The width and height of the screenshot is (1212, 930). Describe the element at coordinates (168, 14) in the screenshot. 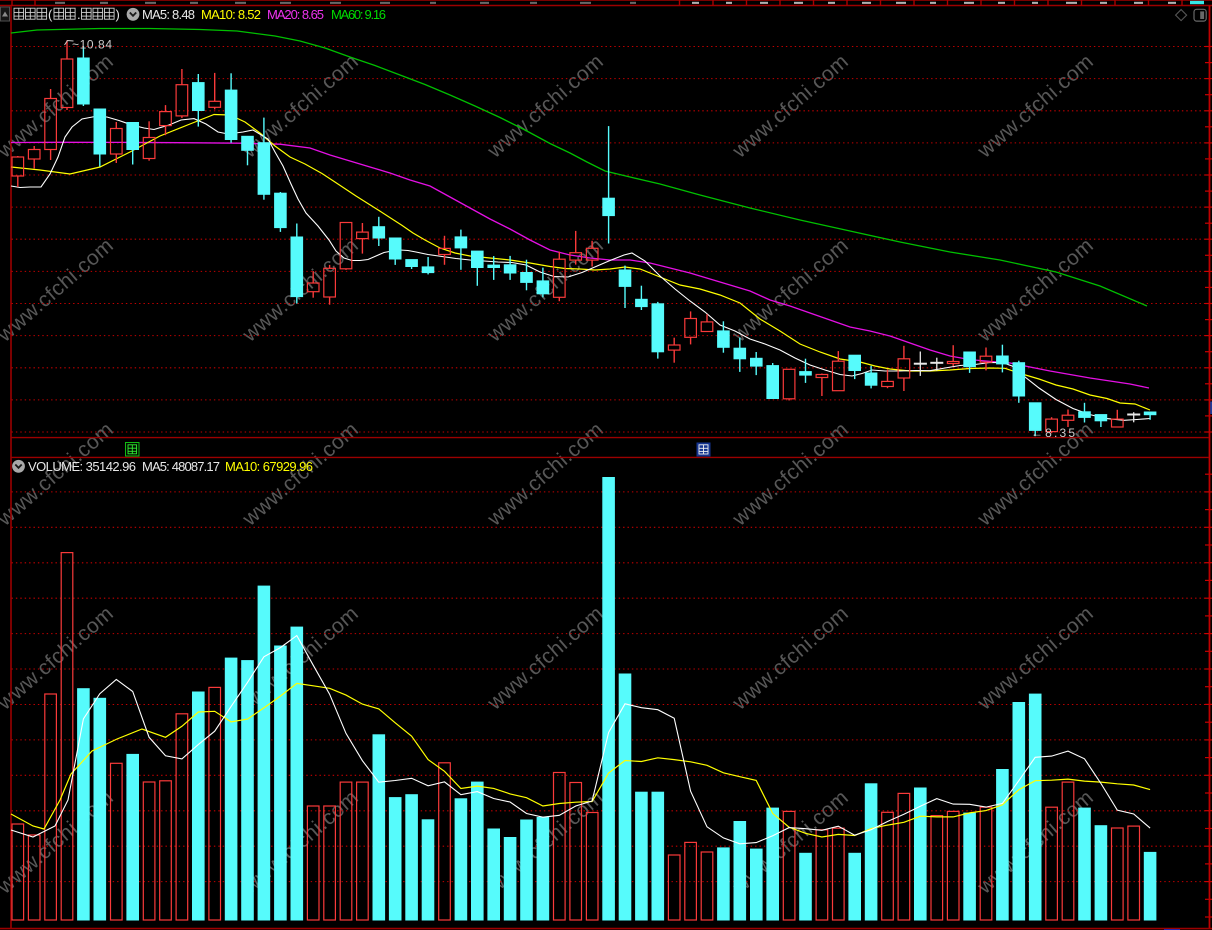

I see `svg-text: MA5: 8.48` at that location.